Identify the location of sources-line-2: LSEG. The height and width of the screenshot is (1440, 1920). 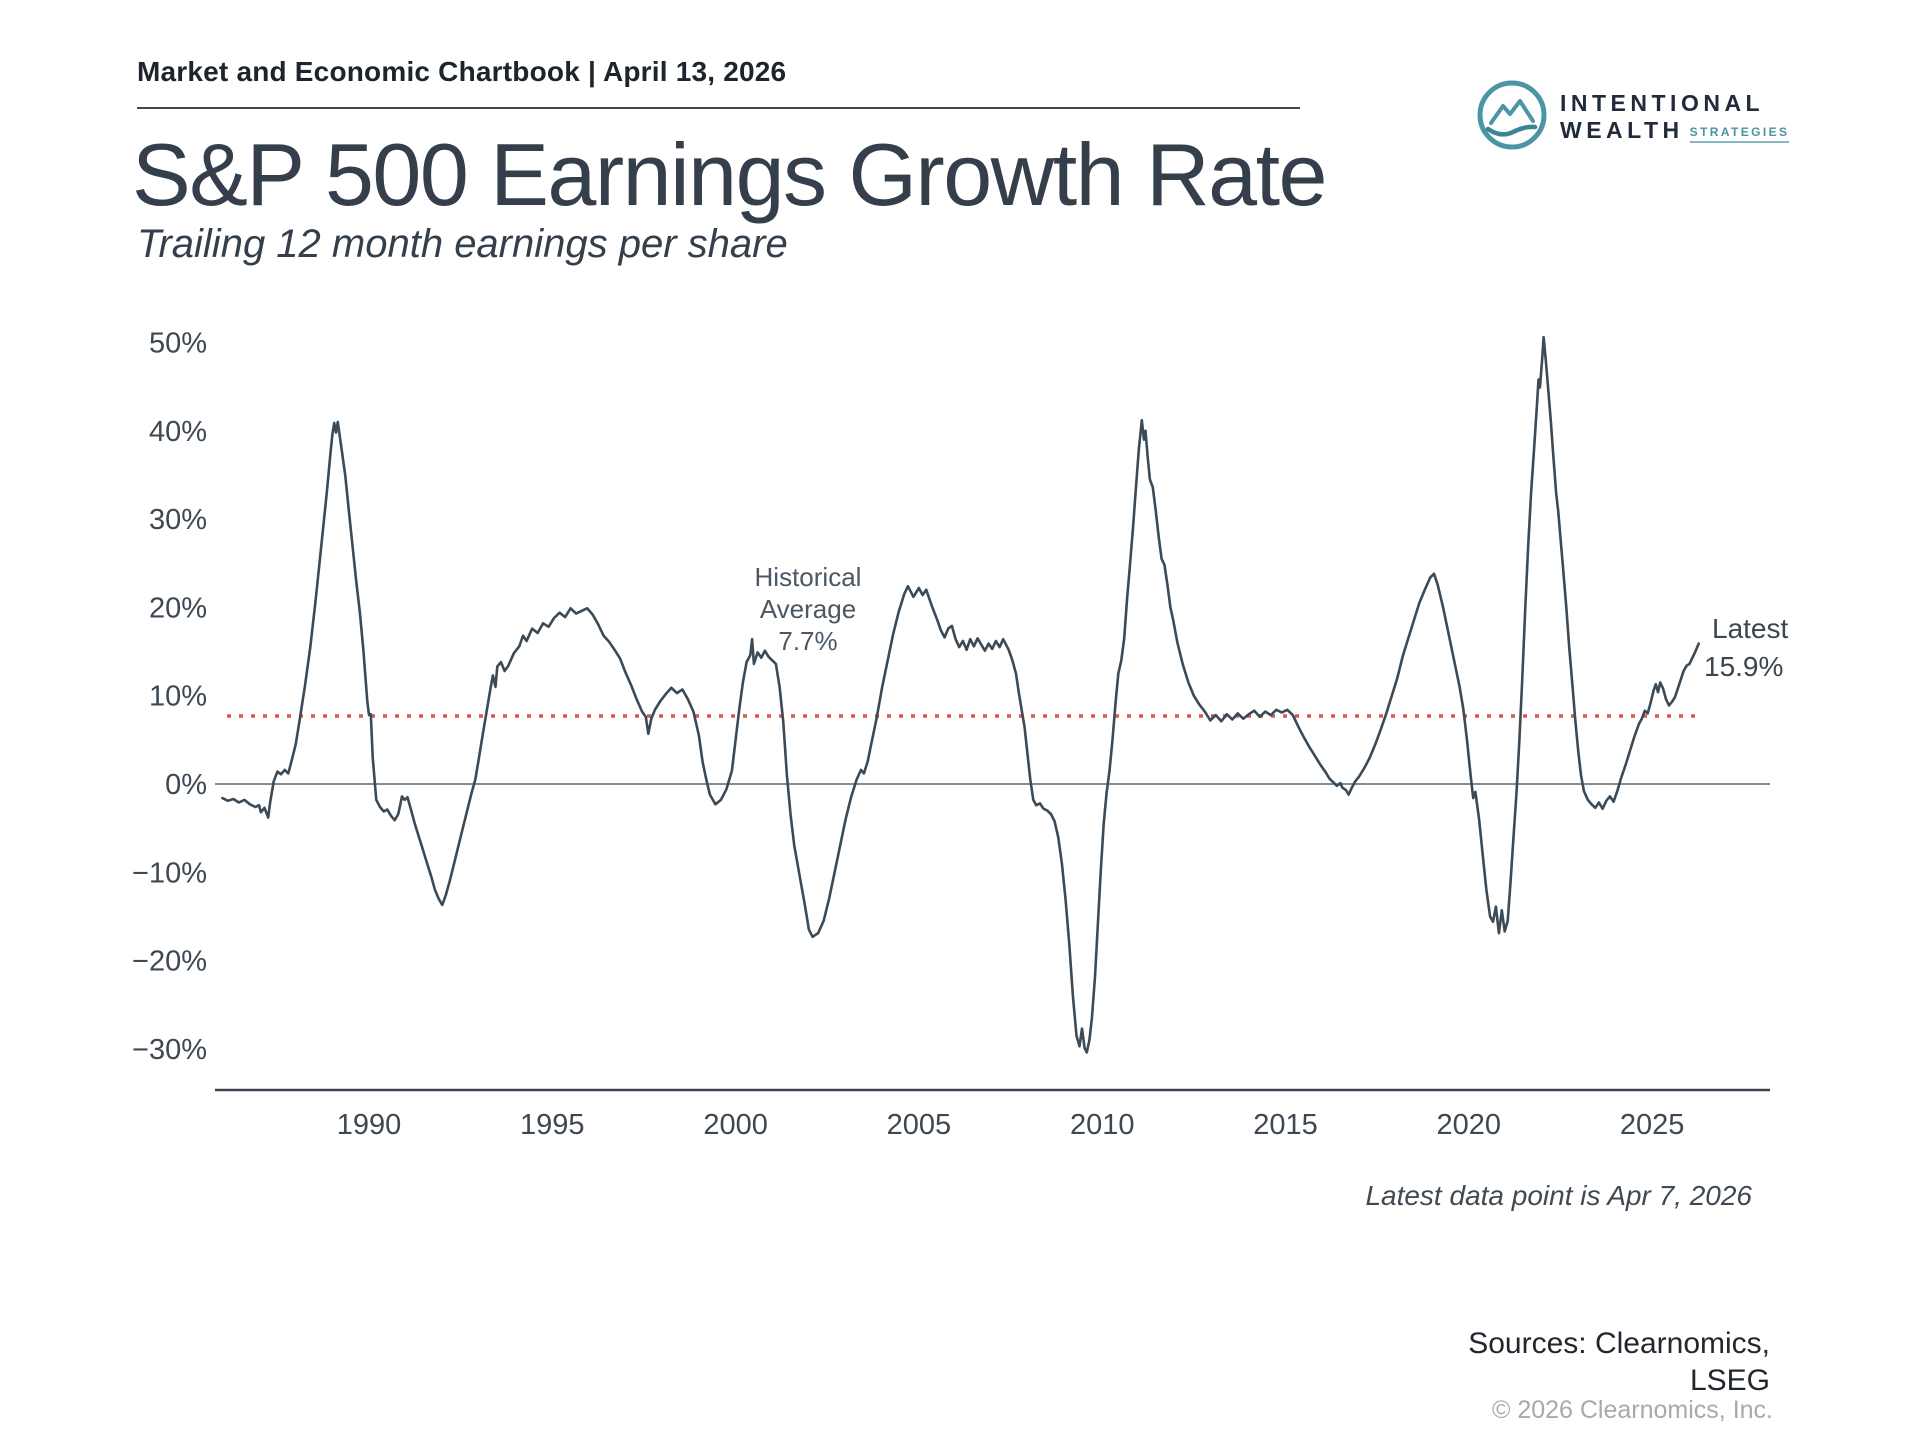
(1729, 1380).